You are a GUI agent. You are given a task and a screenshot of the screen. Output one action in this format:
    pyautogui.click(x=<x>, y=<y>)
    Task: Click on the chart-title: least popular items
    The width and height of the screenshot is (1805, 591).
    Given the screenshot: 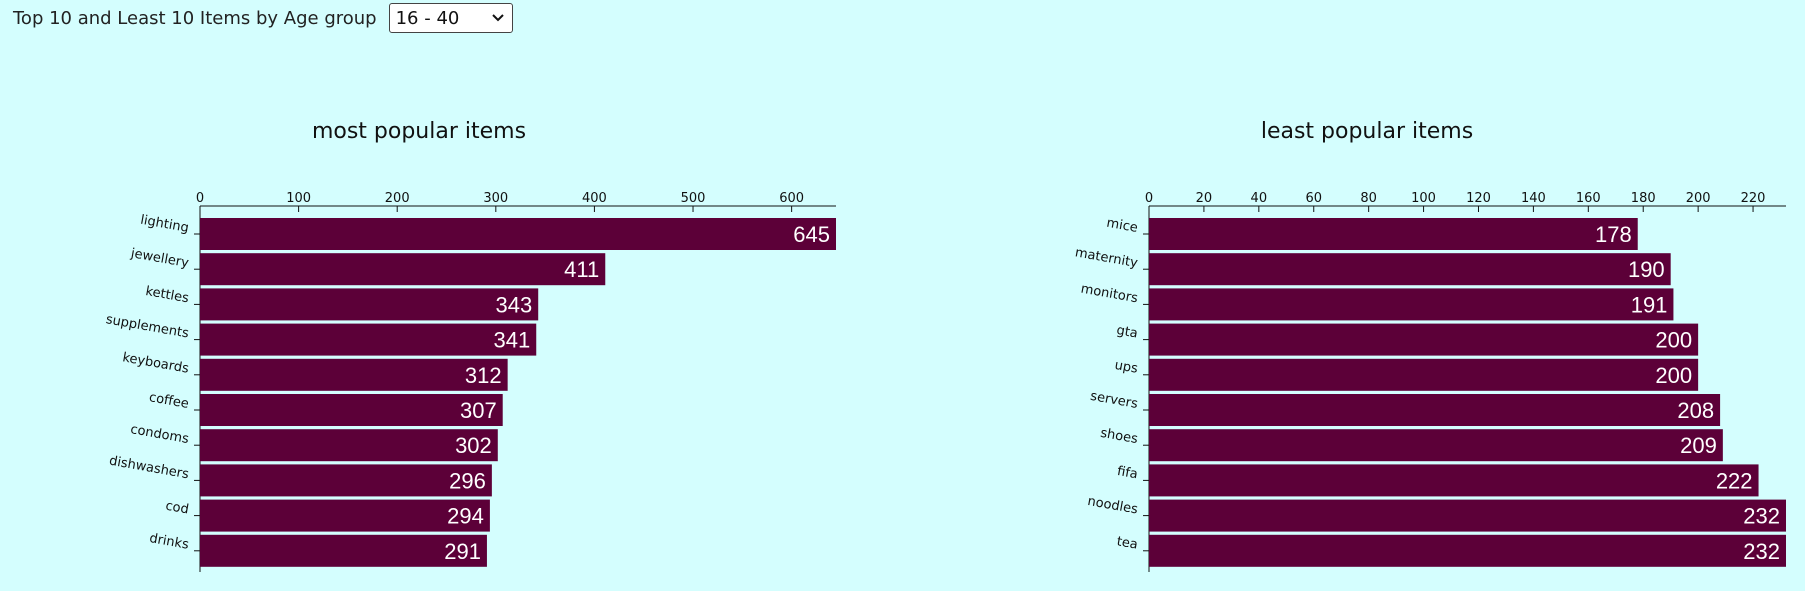 What is the action you would take?
    pyautogui.click(x=1367, y=131)
    